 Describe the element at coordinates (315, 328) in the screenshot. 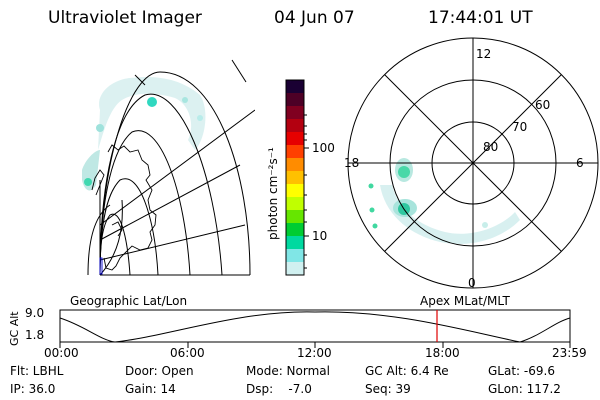

I see `altitude-strip` at that location.